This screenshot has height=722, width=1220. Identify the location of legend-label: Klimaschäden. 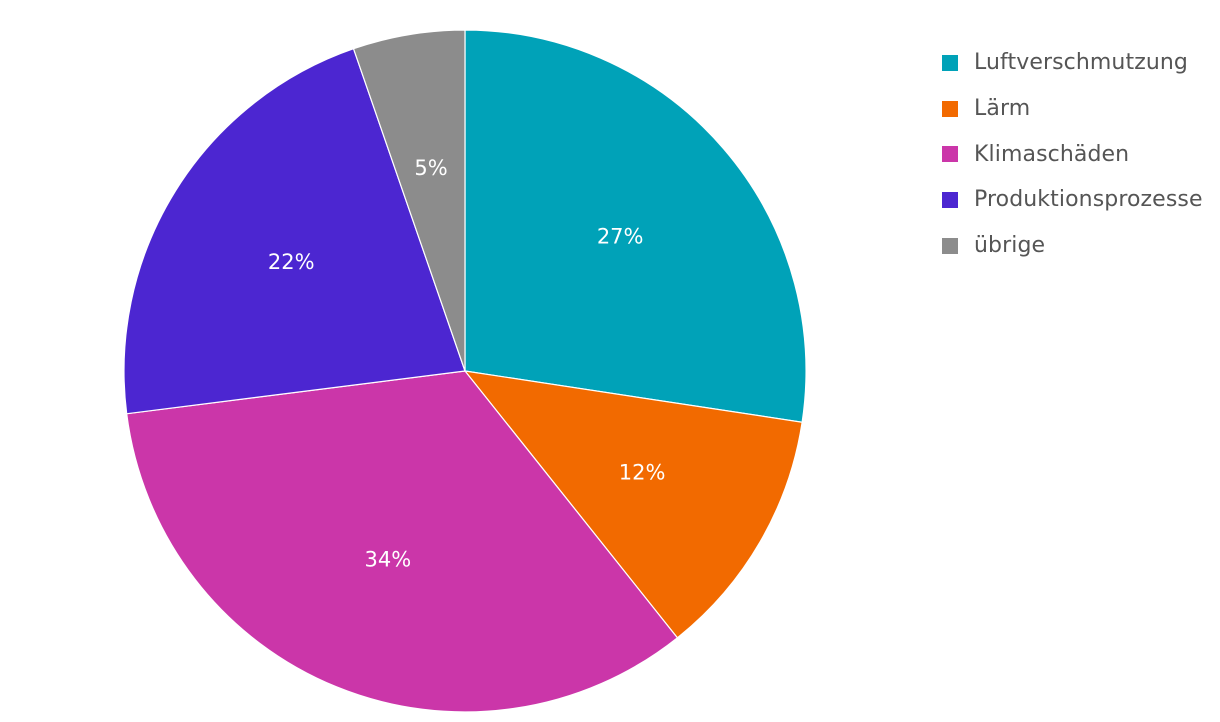
(1052, 154).